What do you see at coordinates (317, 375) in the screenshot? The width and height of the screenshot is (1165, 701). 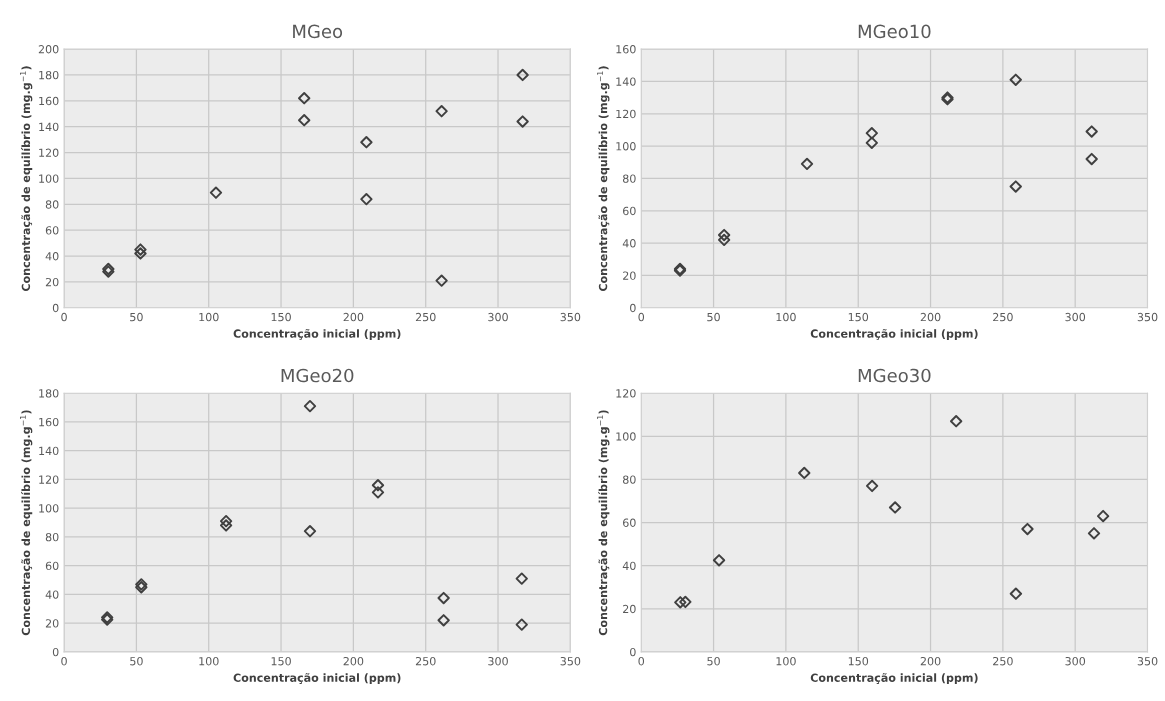 I see `chart-title: MGeo20` at bounding box center [317, 375].